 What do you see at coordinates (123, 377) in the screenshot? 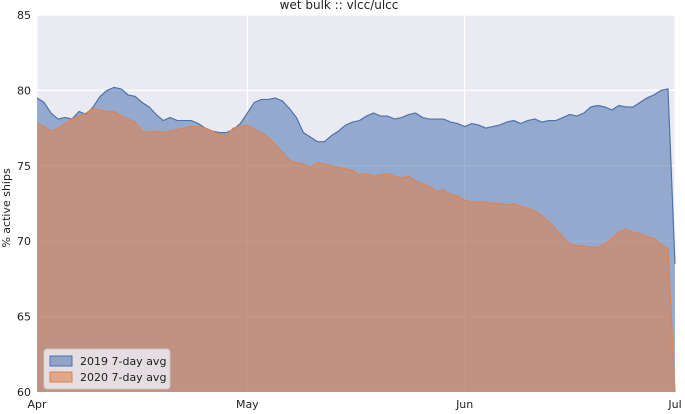
I see `legend-label: 2020 7-day avg` at bounding box center [123, 377].